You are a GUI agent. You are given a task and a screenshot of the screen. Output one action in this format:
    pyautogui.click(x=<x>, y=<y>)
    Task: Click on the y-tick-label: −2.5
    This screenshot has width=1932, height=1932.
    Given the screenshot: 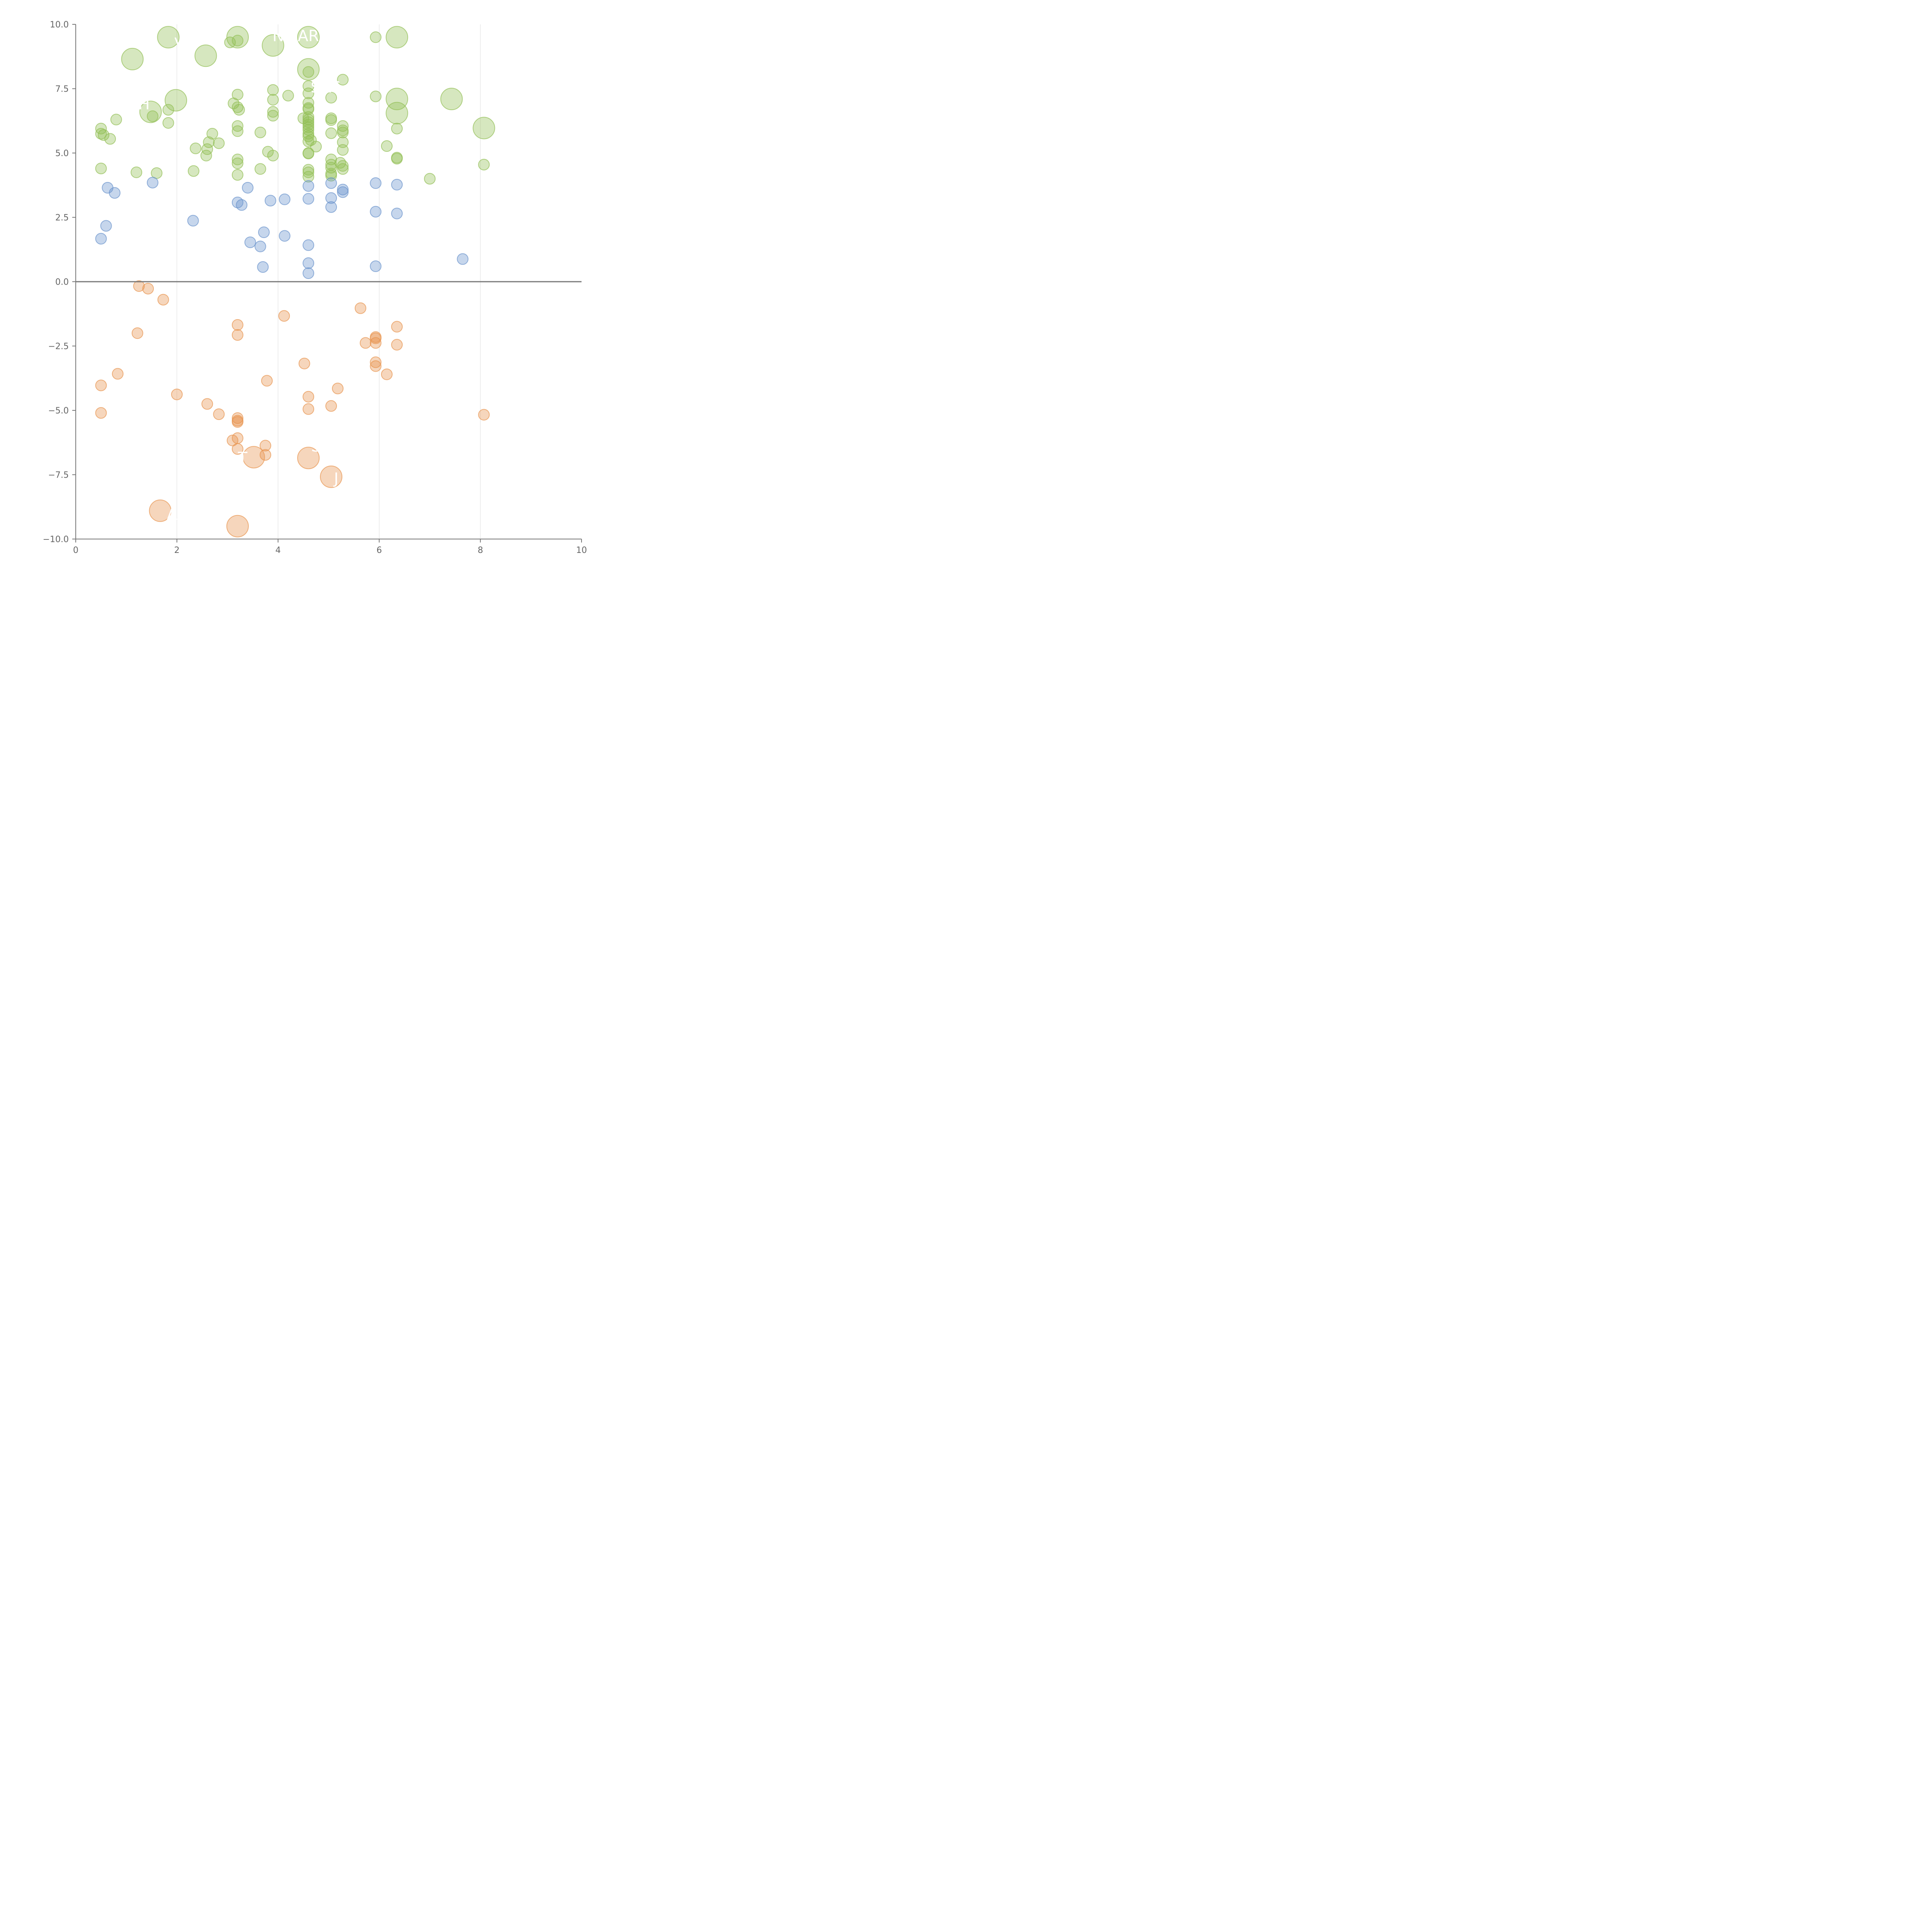 What is the action you would take?
    pyautogui.click(x=58, y=347)
    